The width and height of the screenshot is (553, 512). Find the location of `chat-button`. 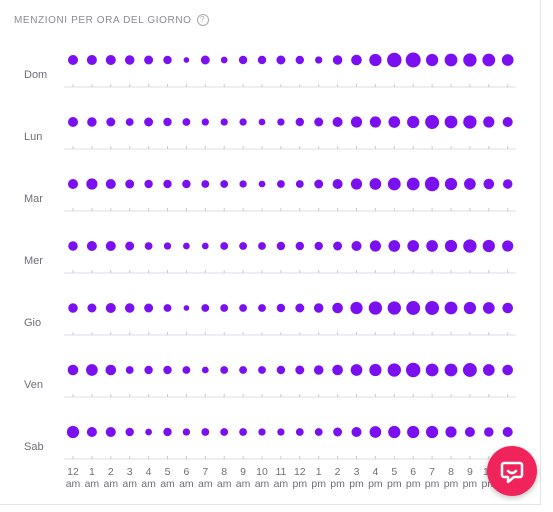

chat-button is located at coordinates (512, 471).